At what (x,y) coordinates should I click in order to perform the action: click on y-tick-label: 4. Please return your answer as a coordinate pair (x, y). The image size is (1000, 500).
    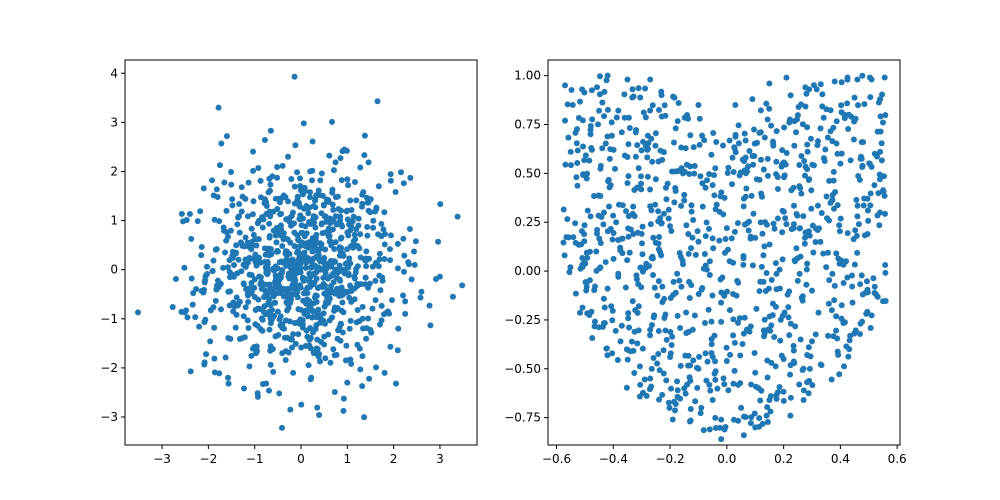
    Looking at the image, I should click on (114, 73).